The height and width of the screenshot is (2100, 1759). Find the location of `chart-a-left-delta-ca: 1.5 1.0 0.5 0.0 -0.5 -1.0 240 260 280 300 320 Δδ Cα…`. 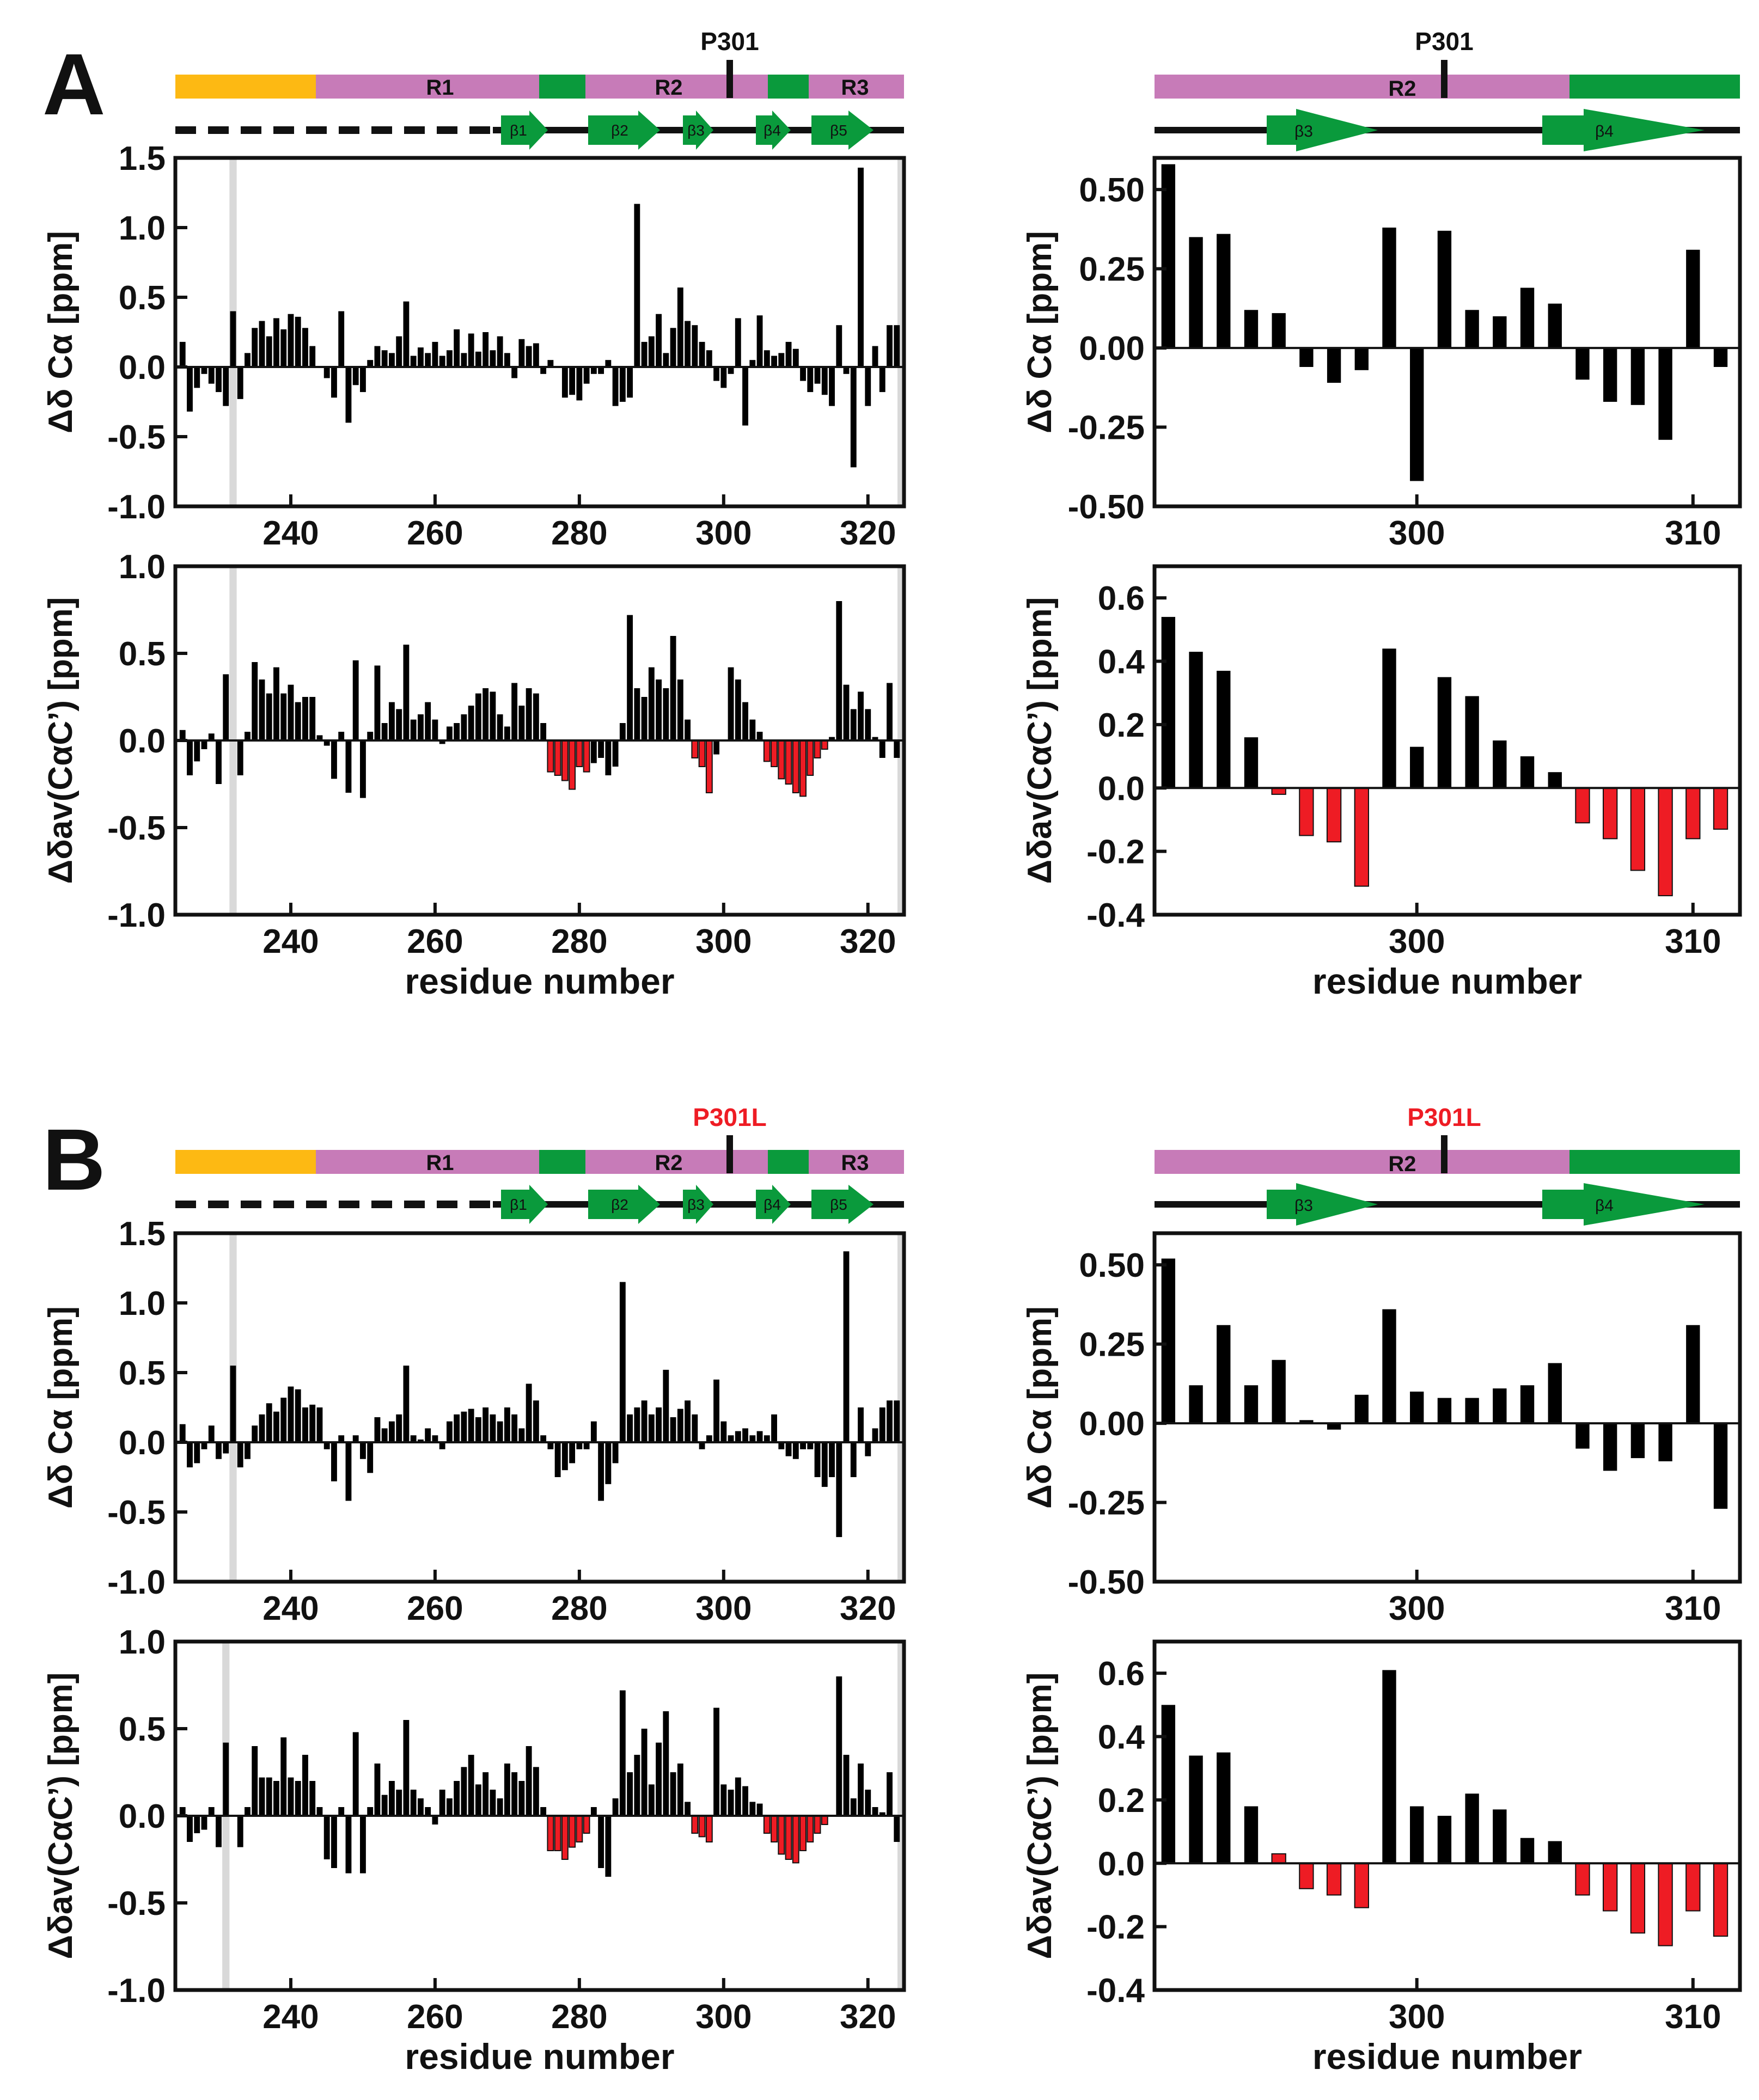

chart-a-left-delta-ca: 1.5 1.0 0.5 0.0 -0.5 -1.0 240 260 280 300 320 Δδ Cα… is located at coordinates (474, 346).